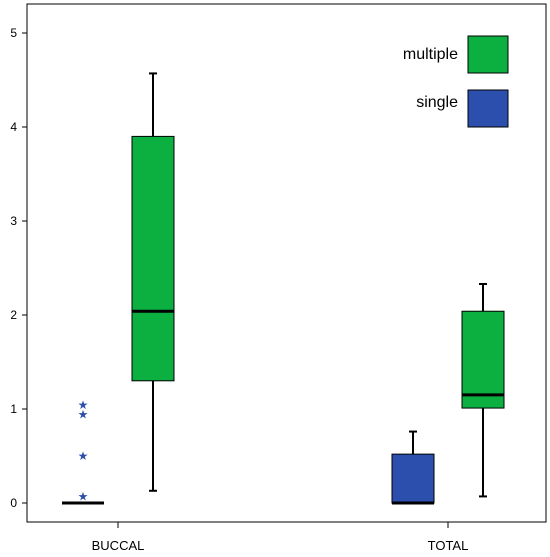 This screenshot has width=550, height=557. I want to click on y-tick-label: 3, so click(13, 221).